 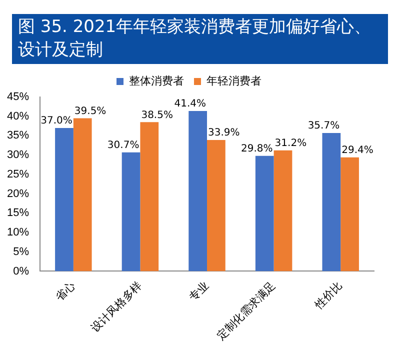 I want to click on y-tick-label: 15%, so click(x=18, y=213).